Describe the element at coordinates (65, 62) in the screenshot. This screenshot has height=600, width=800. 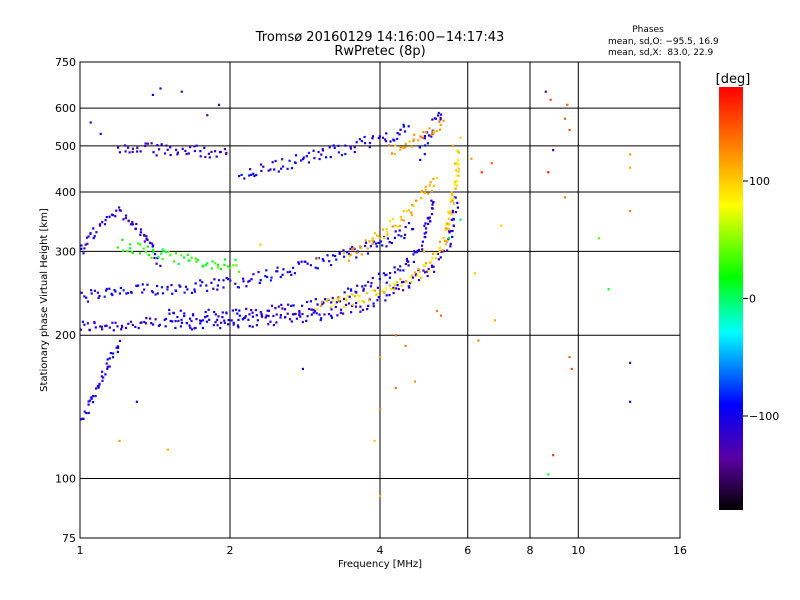
I see `y-tick-label: 750` at that location.